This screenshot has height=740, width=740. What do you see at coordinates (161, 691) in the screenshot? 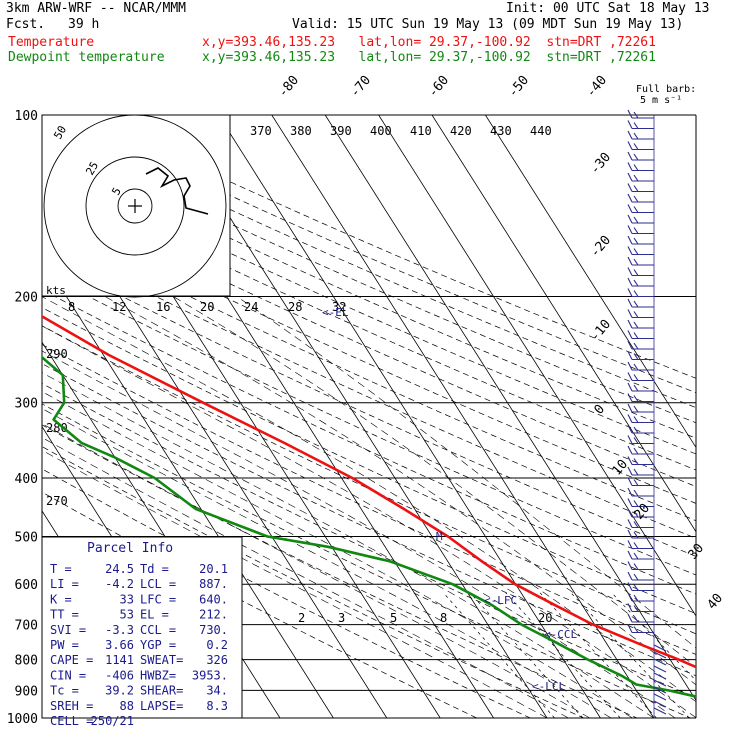
I see `parcel-field-label: SHEAR=` at bounding box center [161, 691].